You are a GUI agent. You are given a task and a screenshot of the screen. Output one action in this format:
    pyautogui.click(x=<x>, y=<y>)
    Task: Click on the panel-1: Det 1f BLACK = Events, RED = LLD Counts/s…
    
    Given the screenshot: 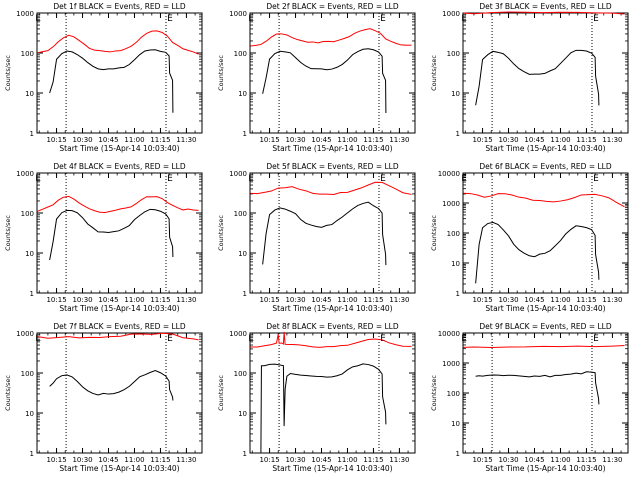 What is the action you would take?
    pyautogui.click(x=103, y=77)
    